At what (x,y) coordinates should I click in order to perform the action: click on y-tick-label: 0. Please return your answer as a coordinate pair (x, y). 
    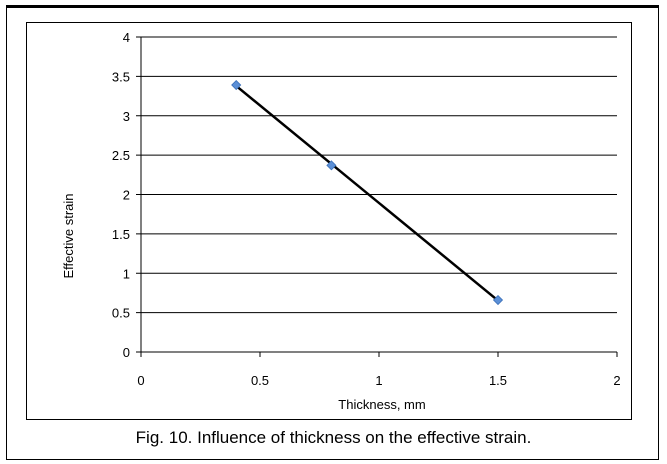
    Looking at the image, I should click on (126, 352).